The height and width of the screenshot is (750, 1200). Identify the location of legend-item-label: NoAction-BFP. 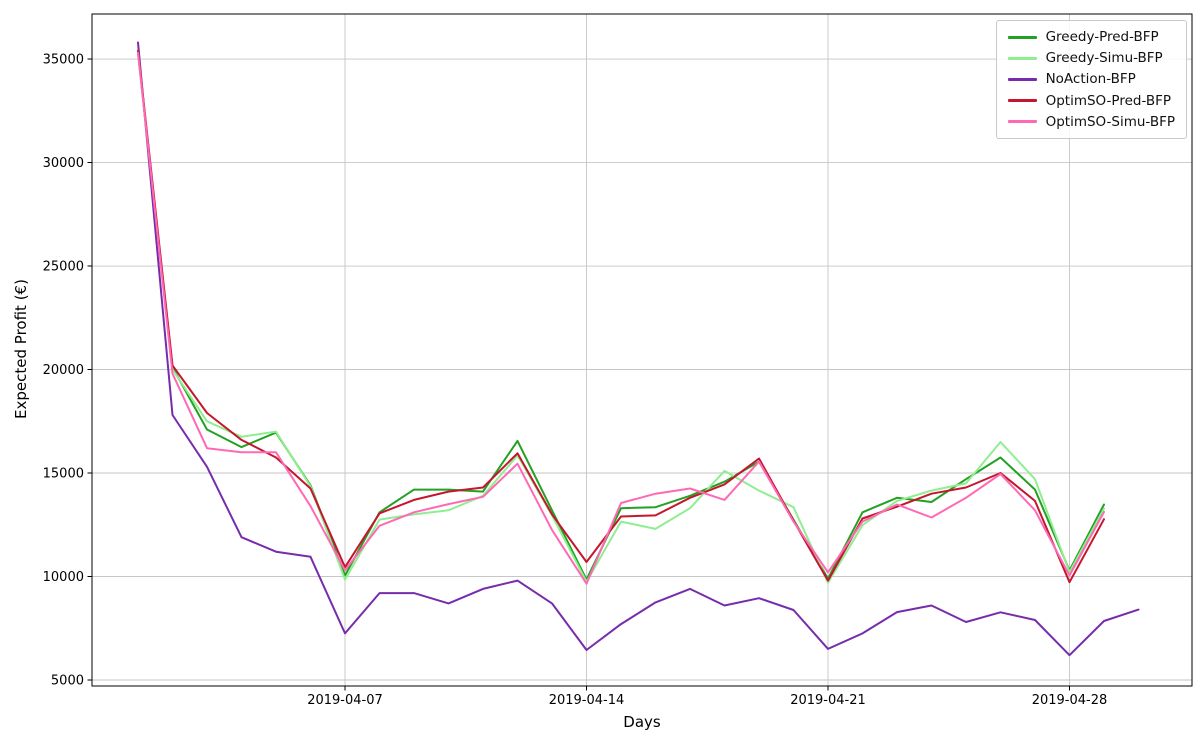
(1090, 79).